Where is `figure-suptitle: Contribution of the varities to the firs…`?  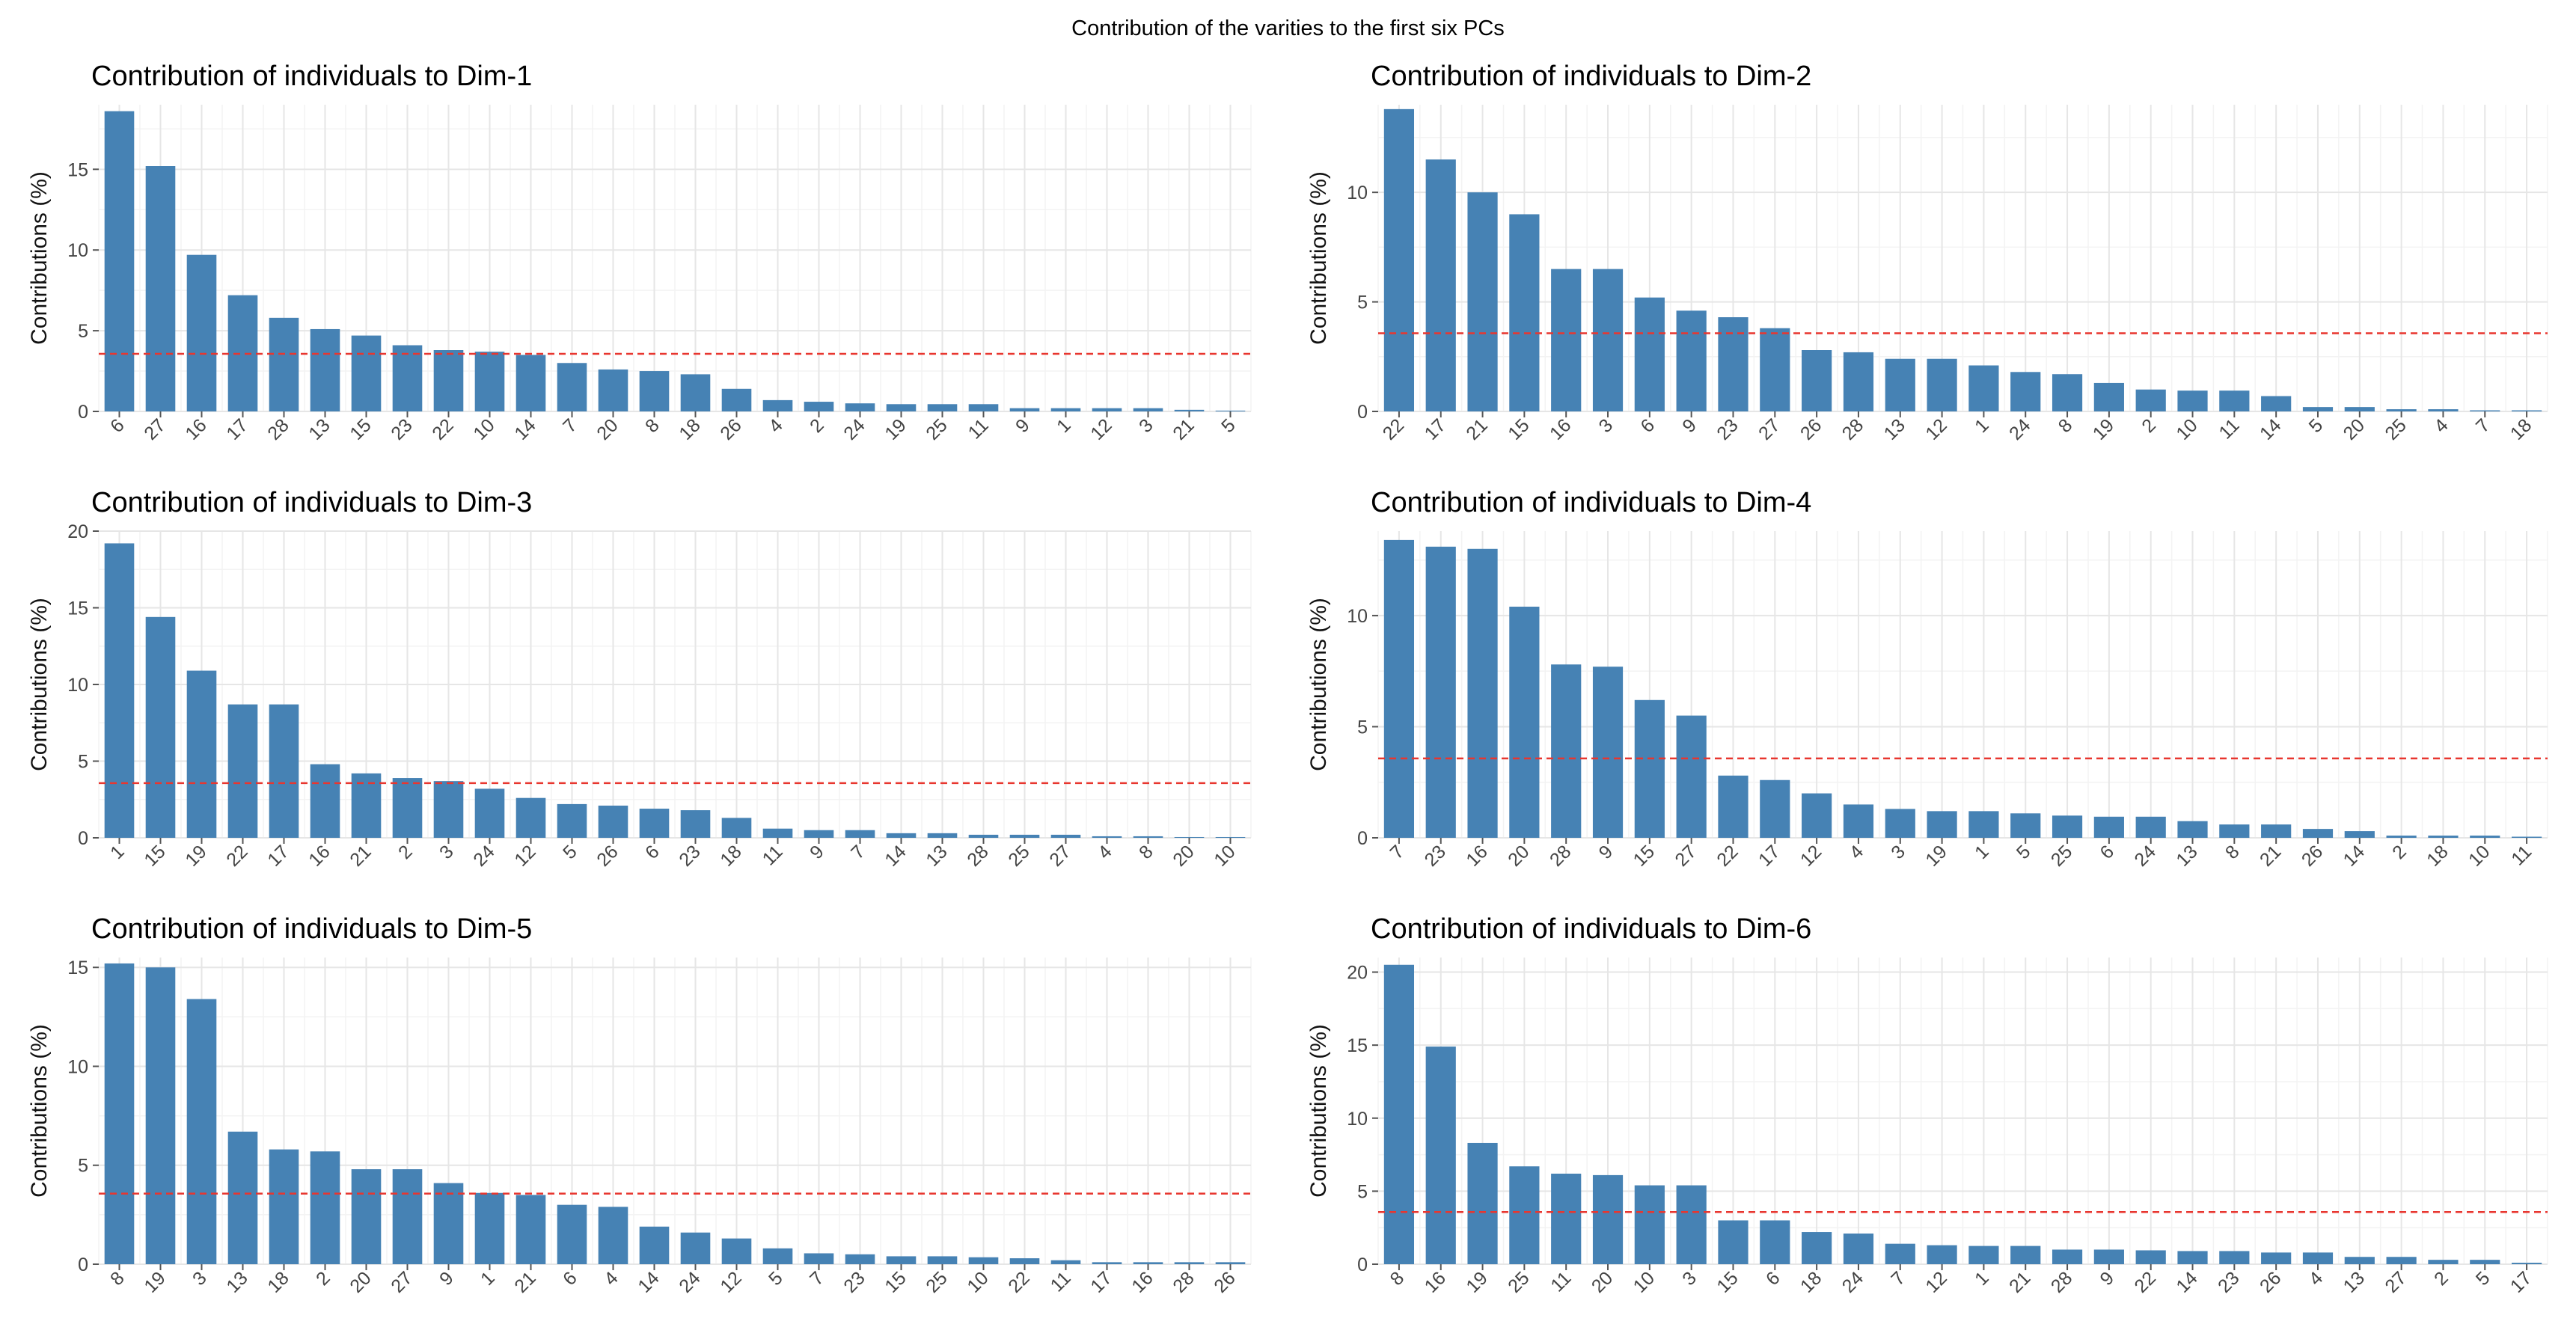 figure-suptitle: Contribution of the varities to the firs… is located at coordinates (1288, 28).